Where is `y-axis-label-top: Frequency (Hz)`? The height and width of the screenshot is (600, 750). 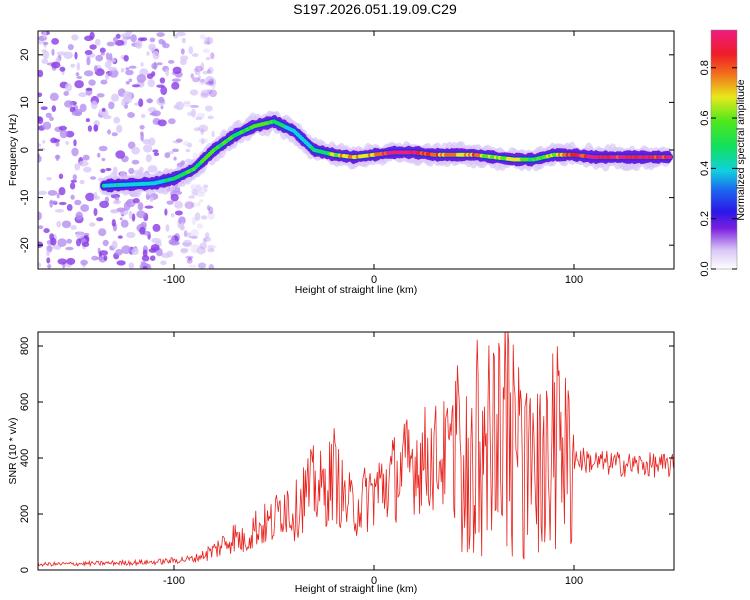
y-axis-label-top: Frequency (Hz) is located at coordinates (13, 150).